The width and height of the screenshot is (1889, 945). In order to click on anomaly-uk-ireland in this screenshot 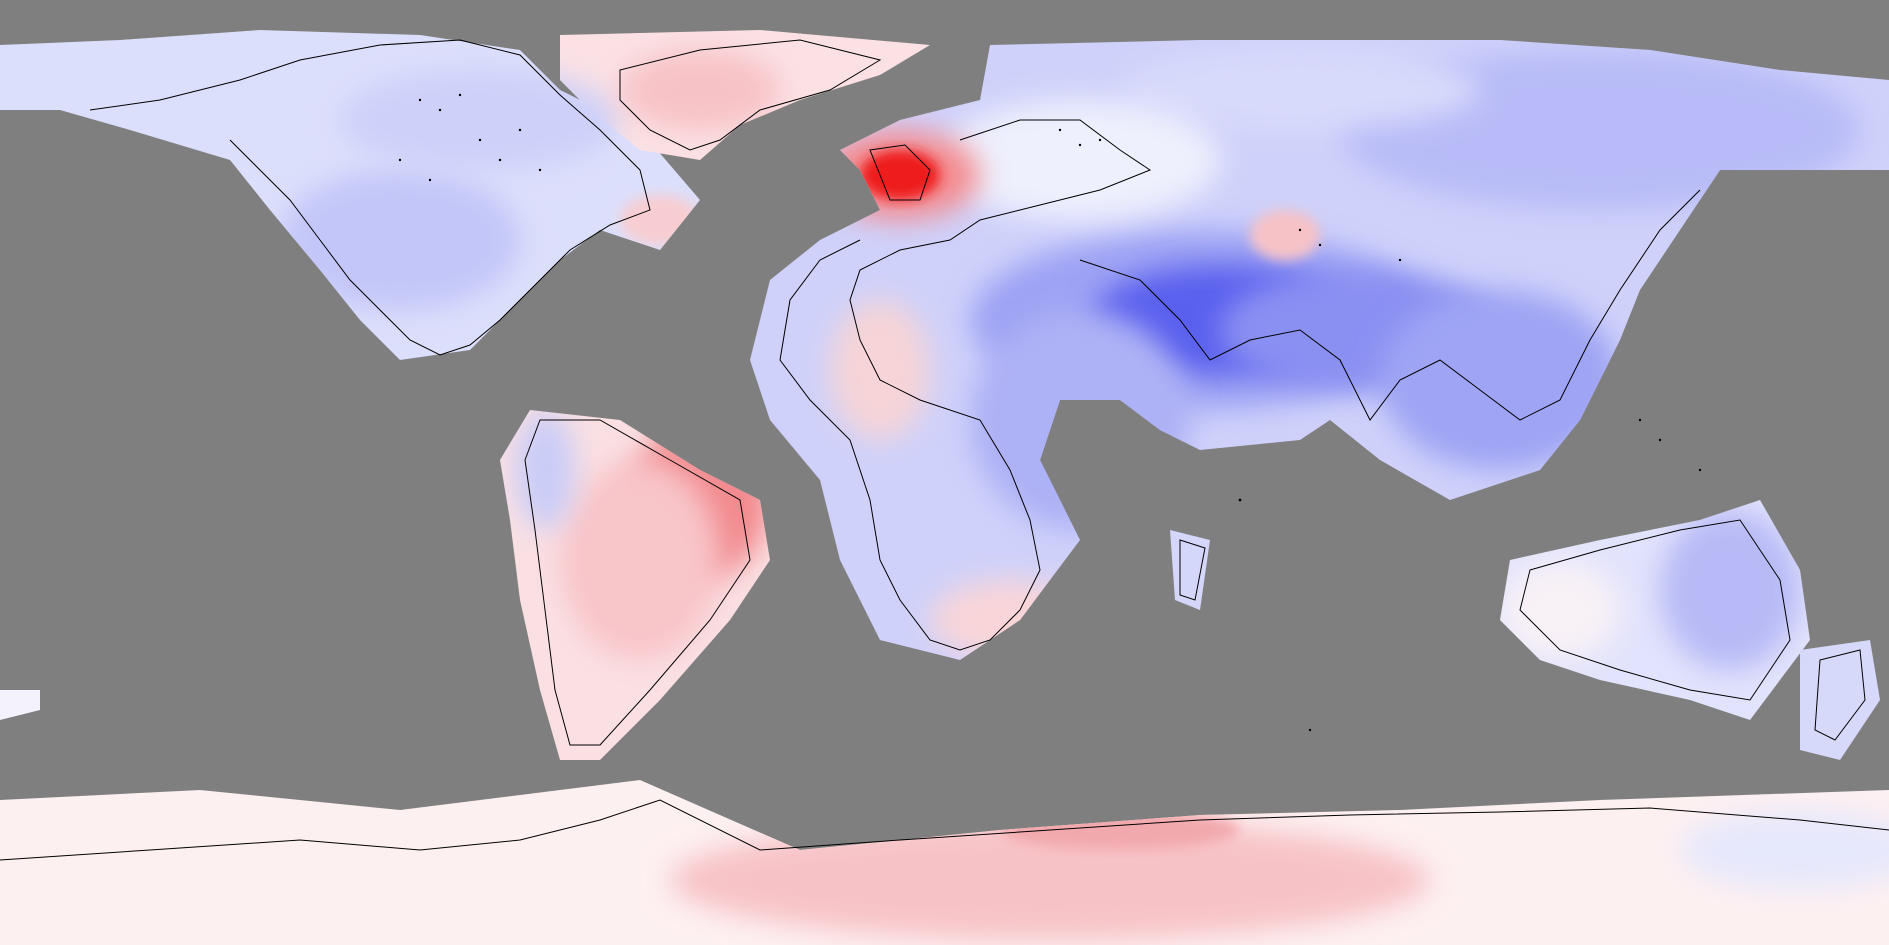, I will do `click(900, 175)`.